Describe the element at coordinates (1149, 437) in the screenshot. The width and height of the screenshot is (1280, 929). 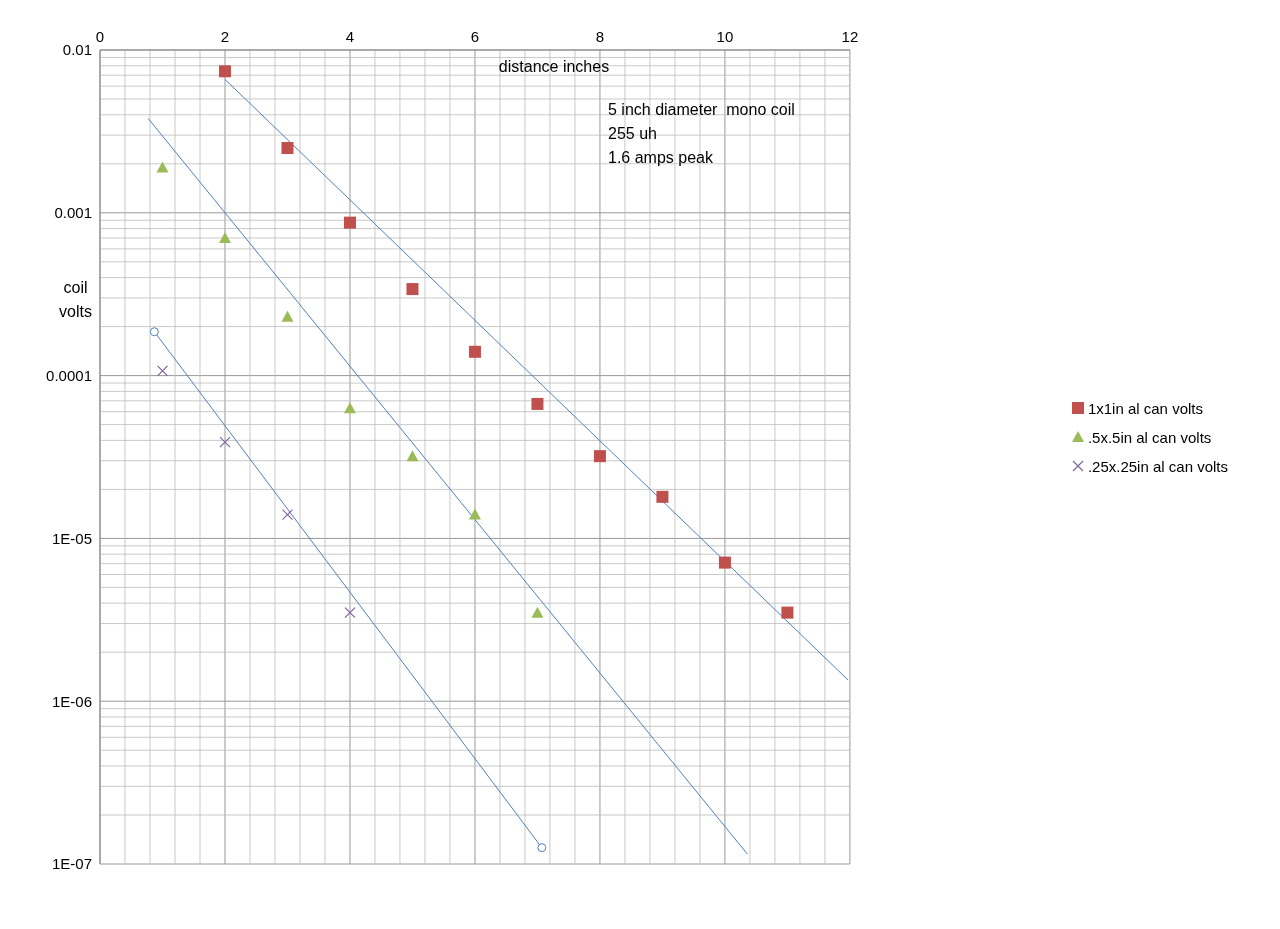
I see `legend-label: .5x.5in al can volts` at that location.